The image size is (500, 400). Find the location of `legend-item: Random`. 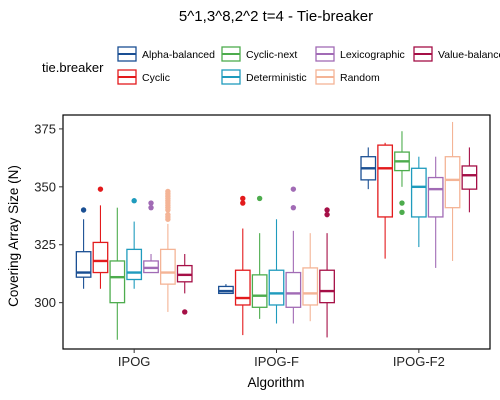

legend-item: Random is located at coordinates (347, 77).